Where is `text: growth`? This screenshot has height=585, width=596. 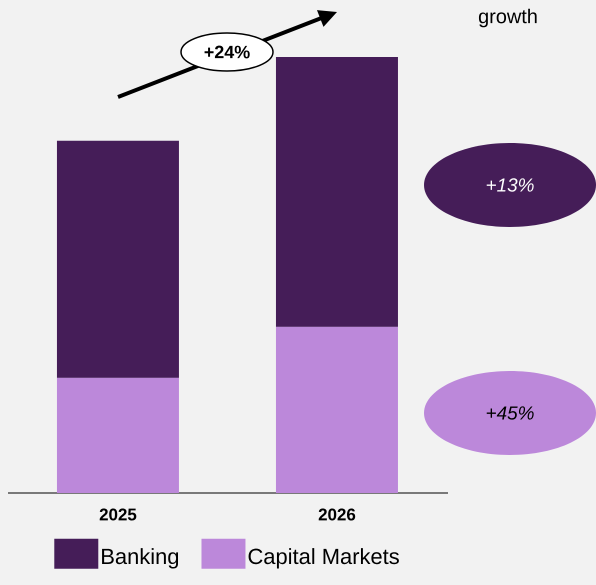
text: growth is located at coordinates (507, 18).